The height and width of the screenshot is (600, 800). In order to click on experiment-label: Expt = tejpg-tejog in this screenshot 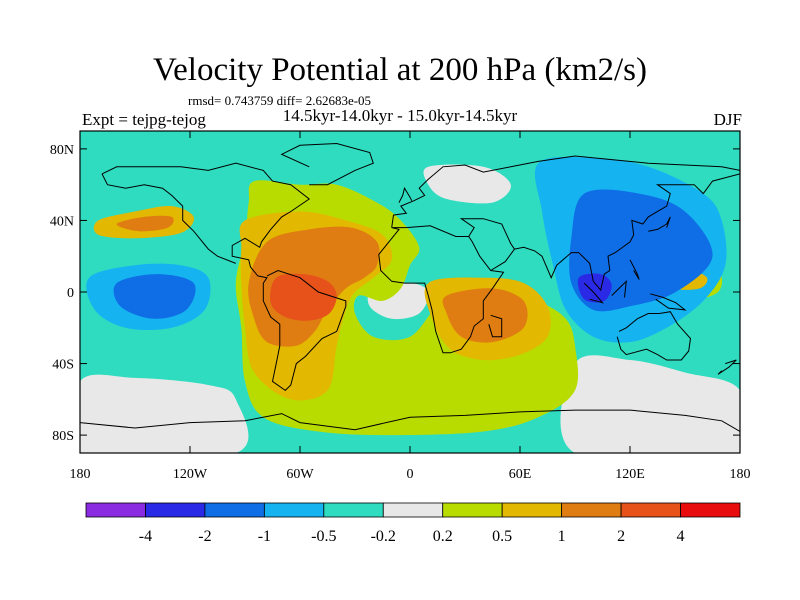, I will do `click(144, 119)`.